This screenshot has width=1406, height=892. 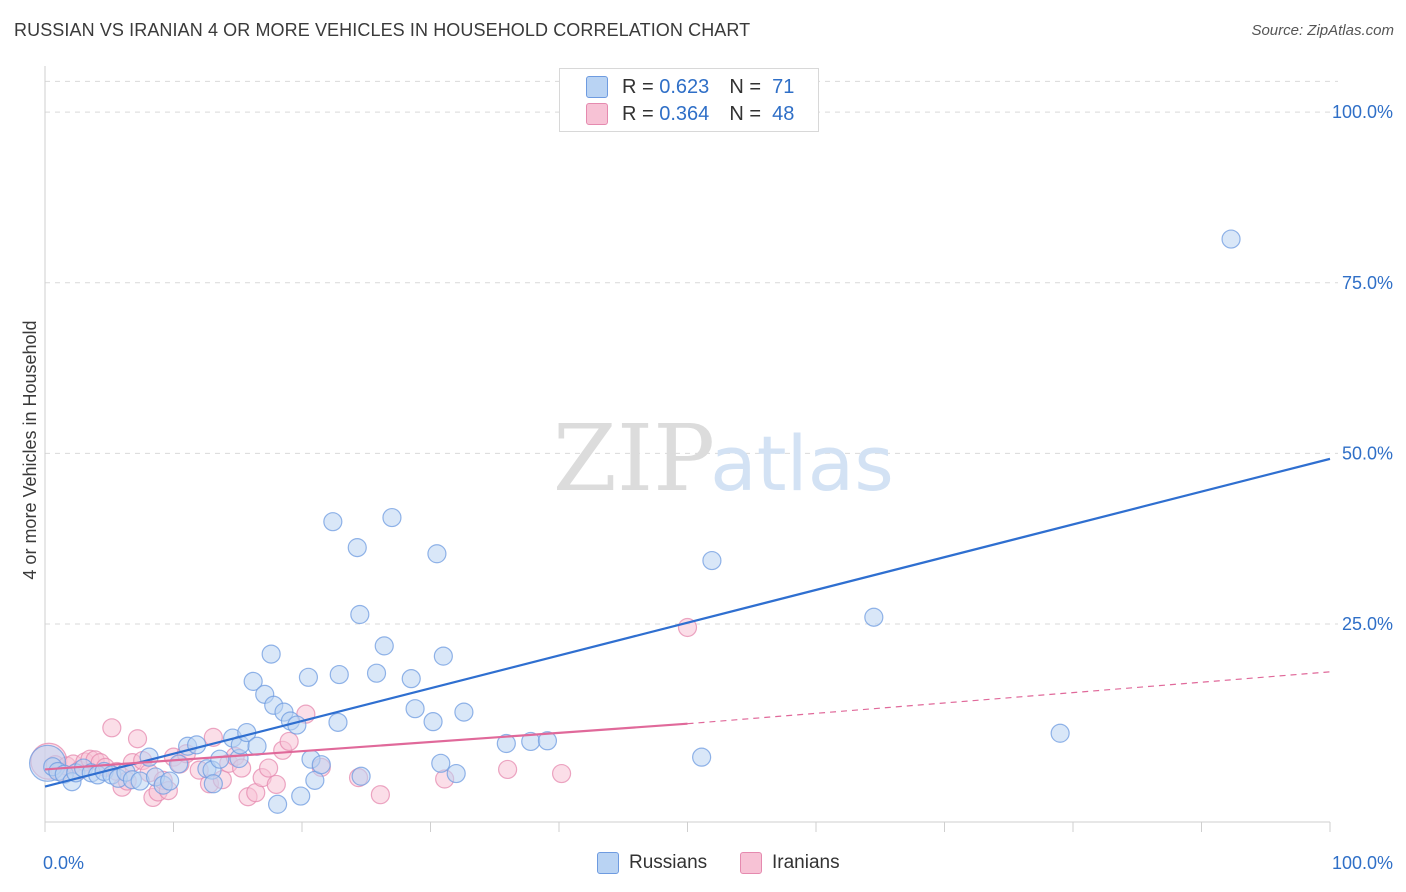 What do you see at coordinates (802, 463) in the screenshot?
I see `watermark-atlas: atlas` at bounding box center [802, 463].